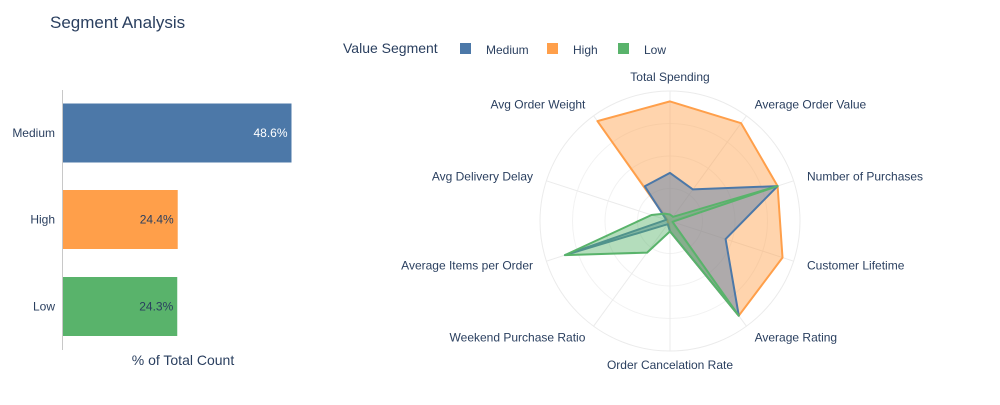  What do you see at coordinates (796, 338) in the screenshot?
I see `radar-axis-label: Average Rating` at bounding box center [796, 338].